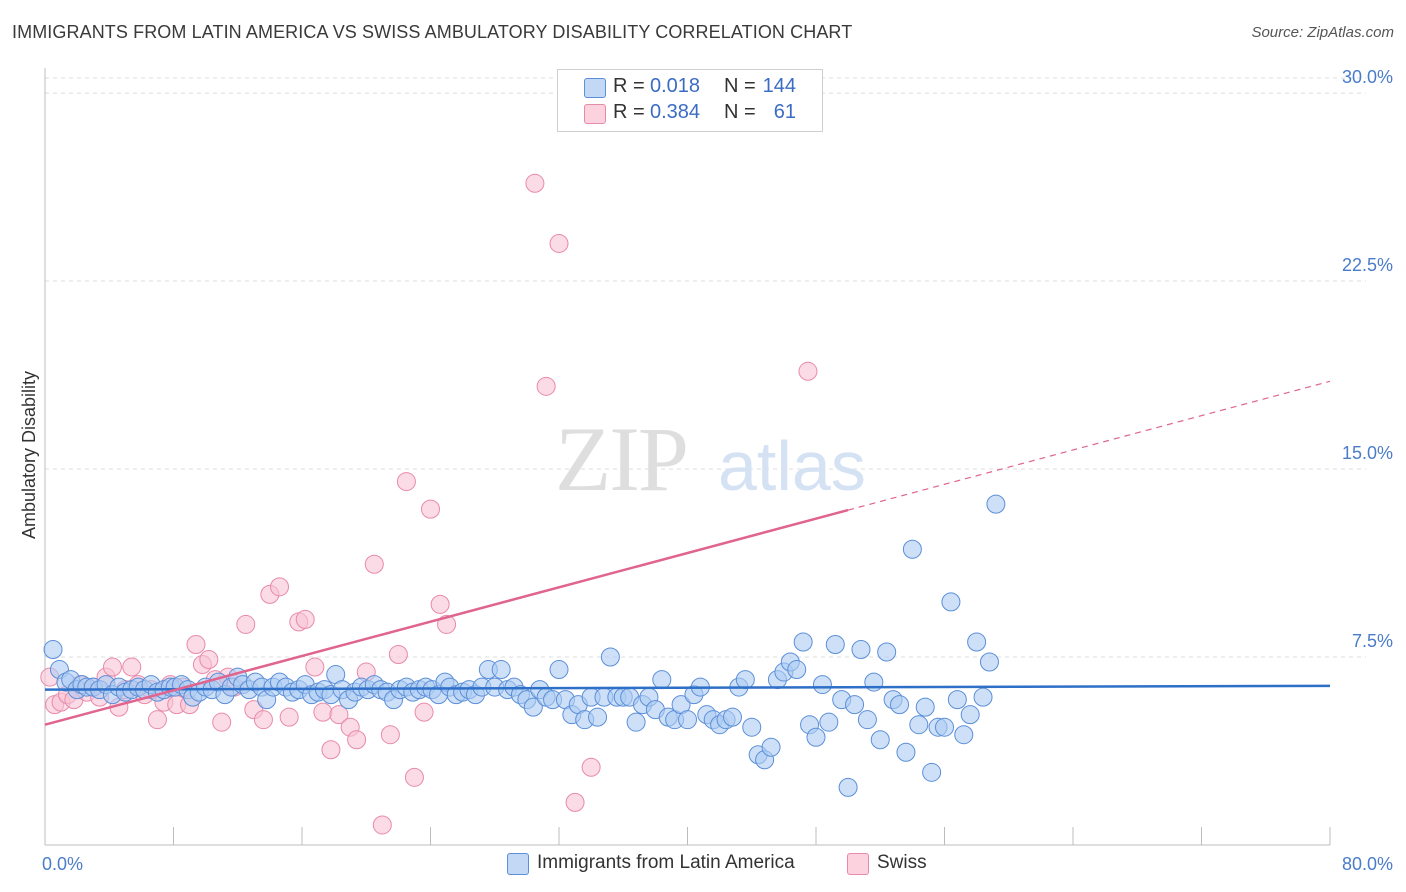 Image resolution: width=1406 pixels, height=892 pixels. I want to click on bottom-legend-swatch-blue, so click(518, 864).